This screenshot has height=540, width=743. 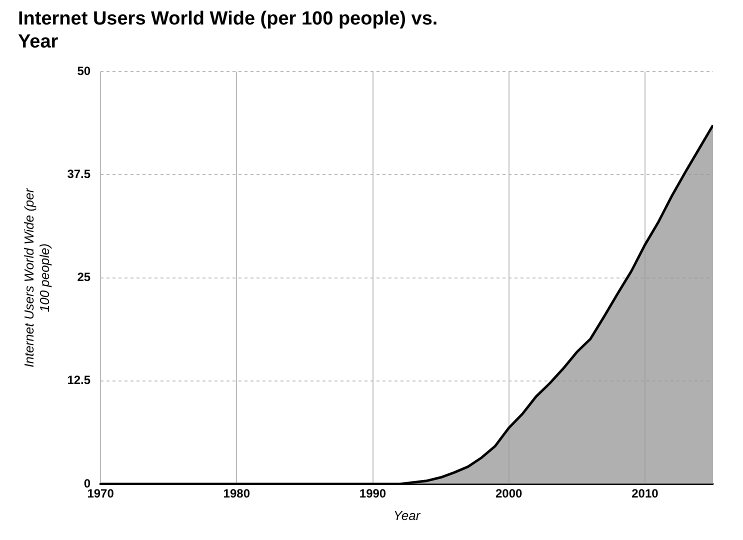 What do you see at coordinates (236, 493) in the screenshot?
I see `x-tick-label: 1980` at bounding box center [236, 493].